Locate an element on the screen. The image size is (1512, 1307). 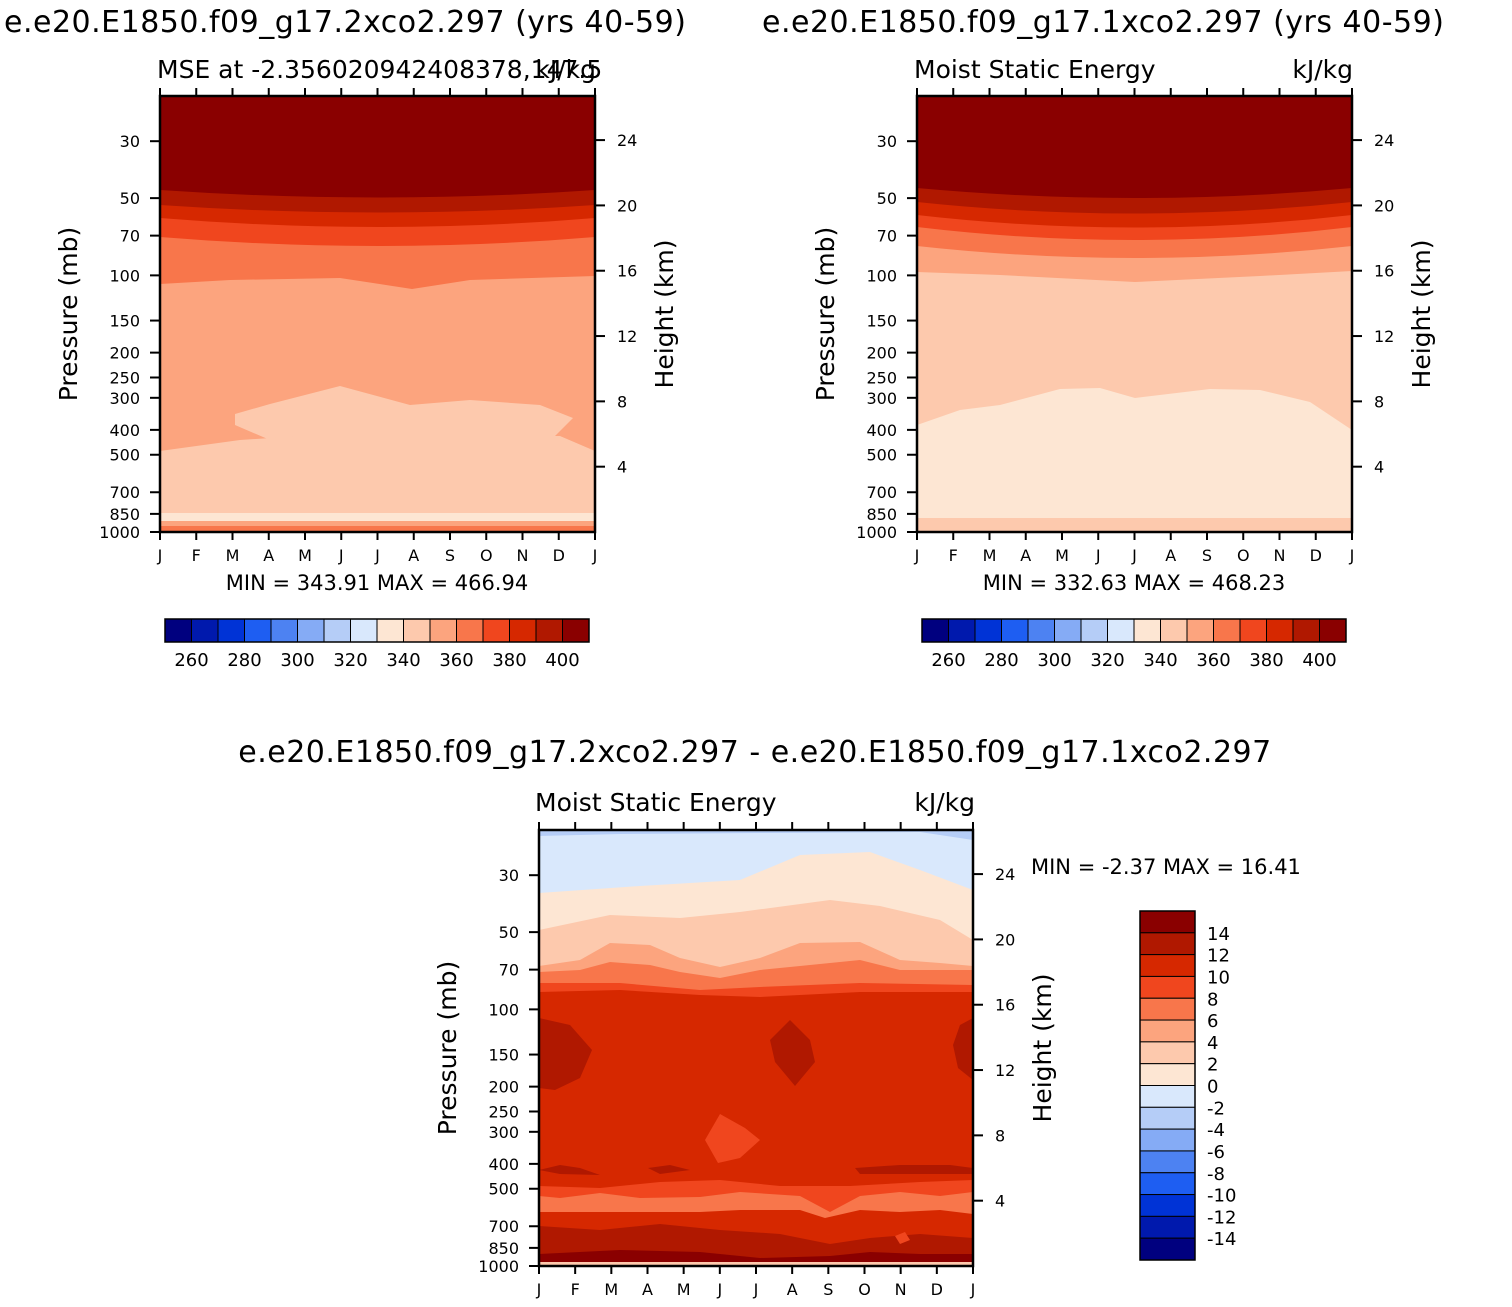
pressure-tick-label: 70 is located at coordinates (887, 236).